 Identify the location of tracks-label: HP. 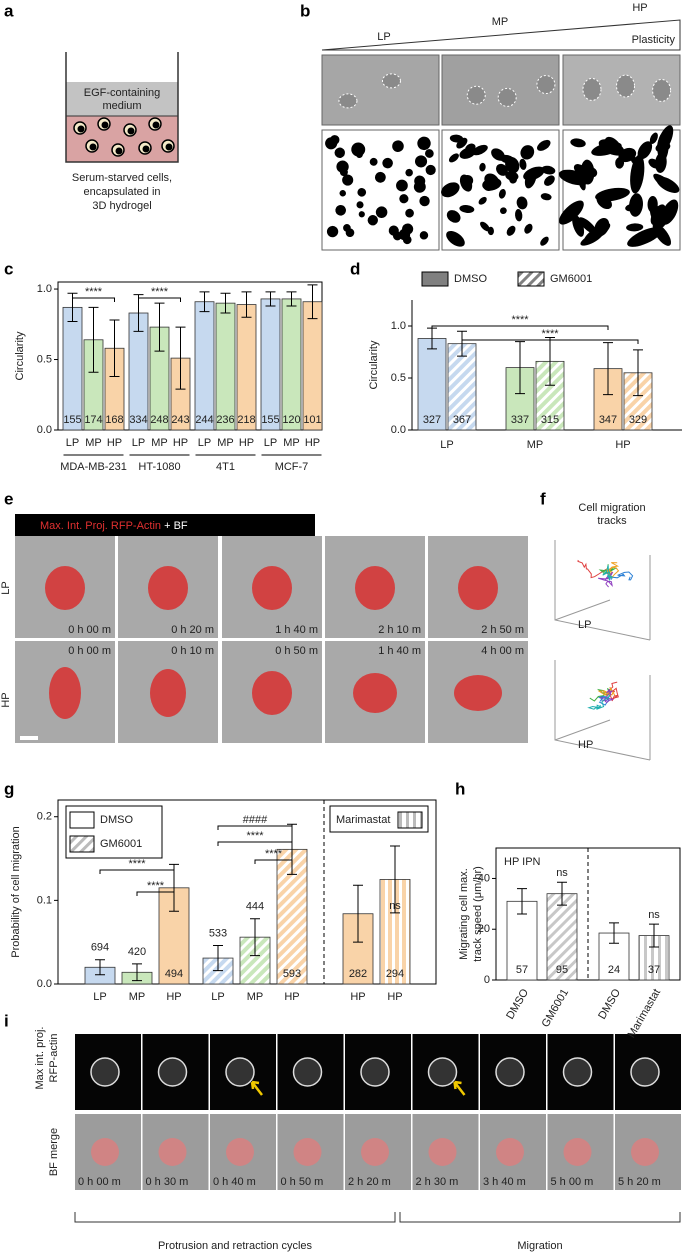
(585, 745).